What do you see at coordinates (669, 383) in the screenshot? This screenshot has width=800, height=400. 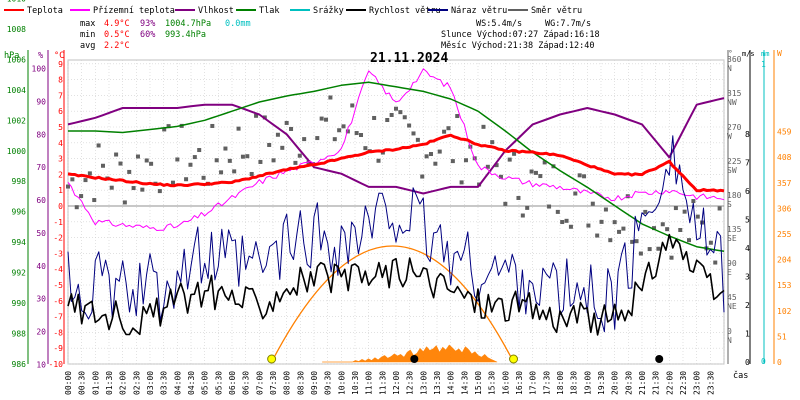 I see `x-tick-label: 22:00` at bounding box center [669, 383].